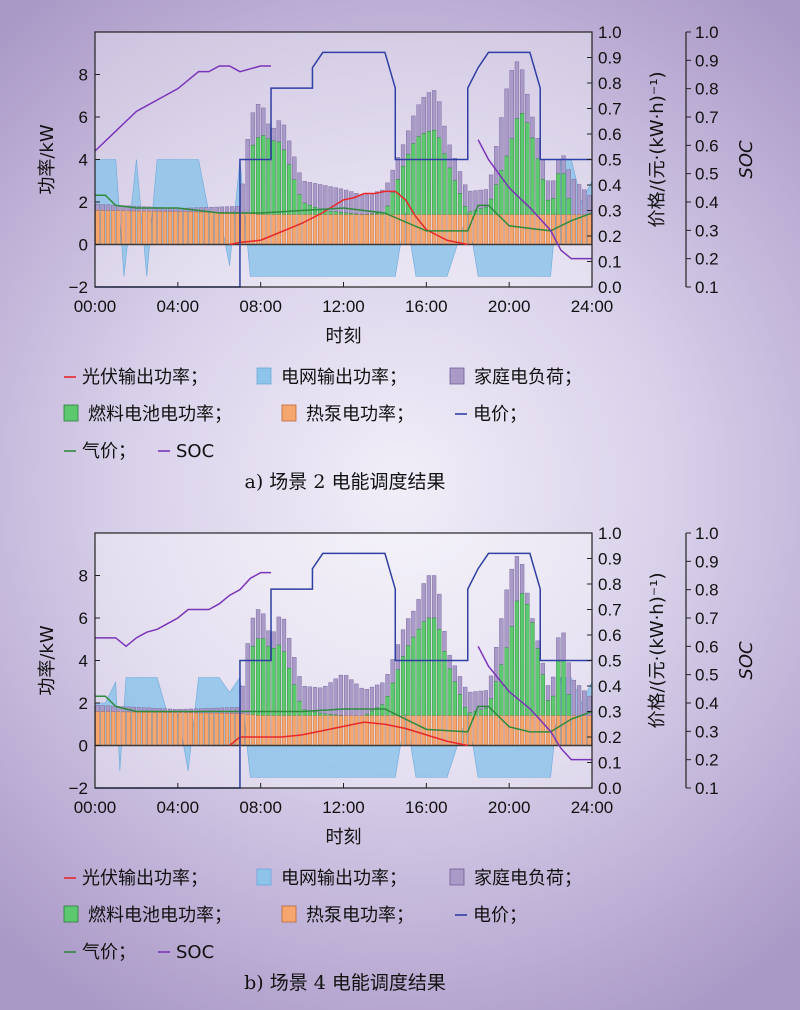 The width and height of the screenshot is (800, 1010). What do you see at coordinates (610, 185) in the screenshot?
I see `price-tick-label: 0.4` at bounding box center [610, 185].